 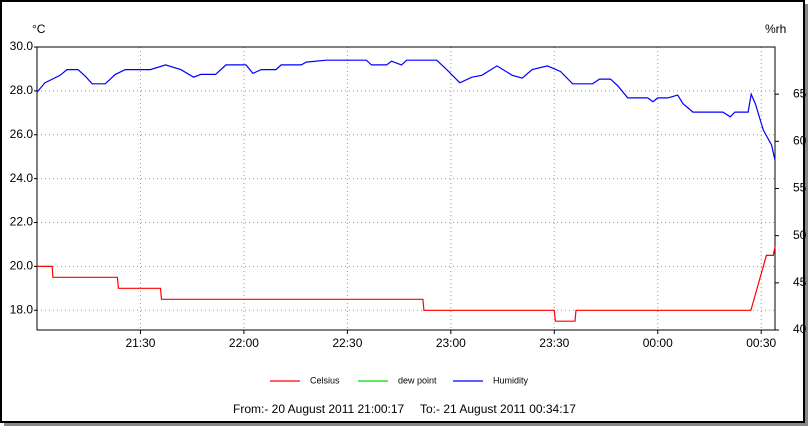 What do you see at coordinates (22, 222) in the screenshot?
I see `y-tick-label: 22.0` at bounding box center [22, 222].